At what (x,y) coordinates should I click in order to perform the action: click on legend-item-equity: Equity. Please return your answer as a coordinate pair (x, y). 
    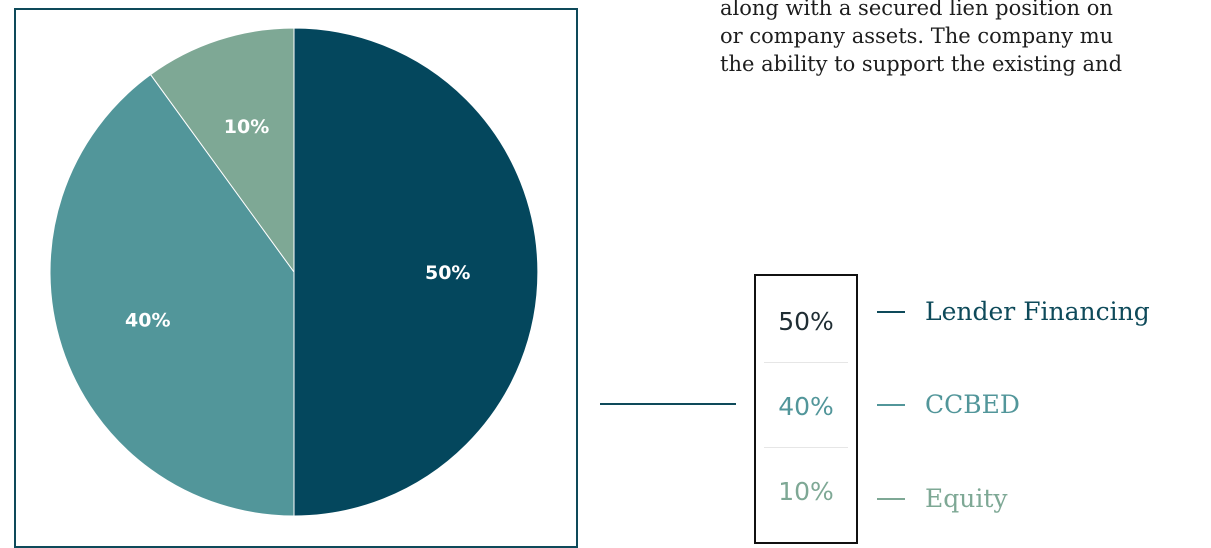
    Looking at the image, I should click on (942, 498).